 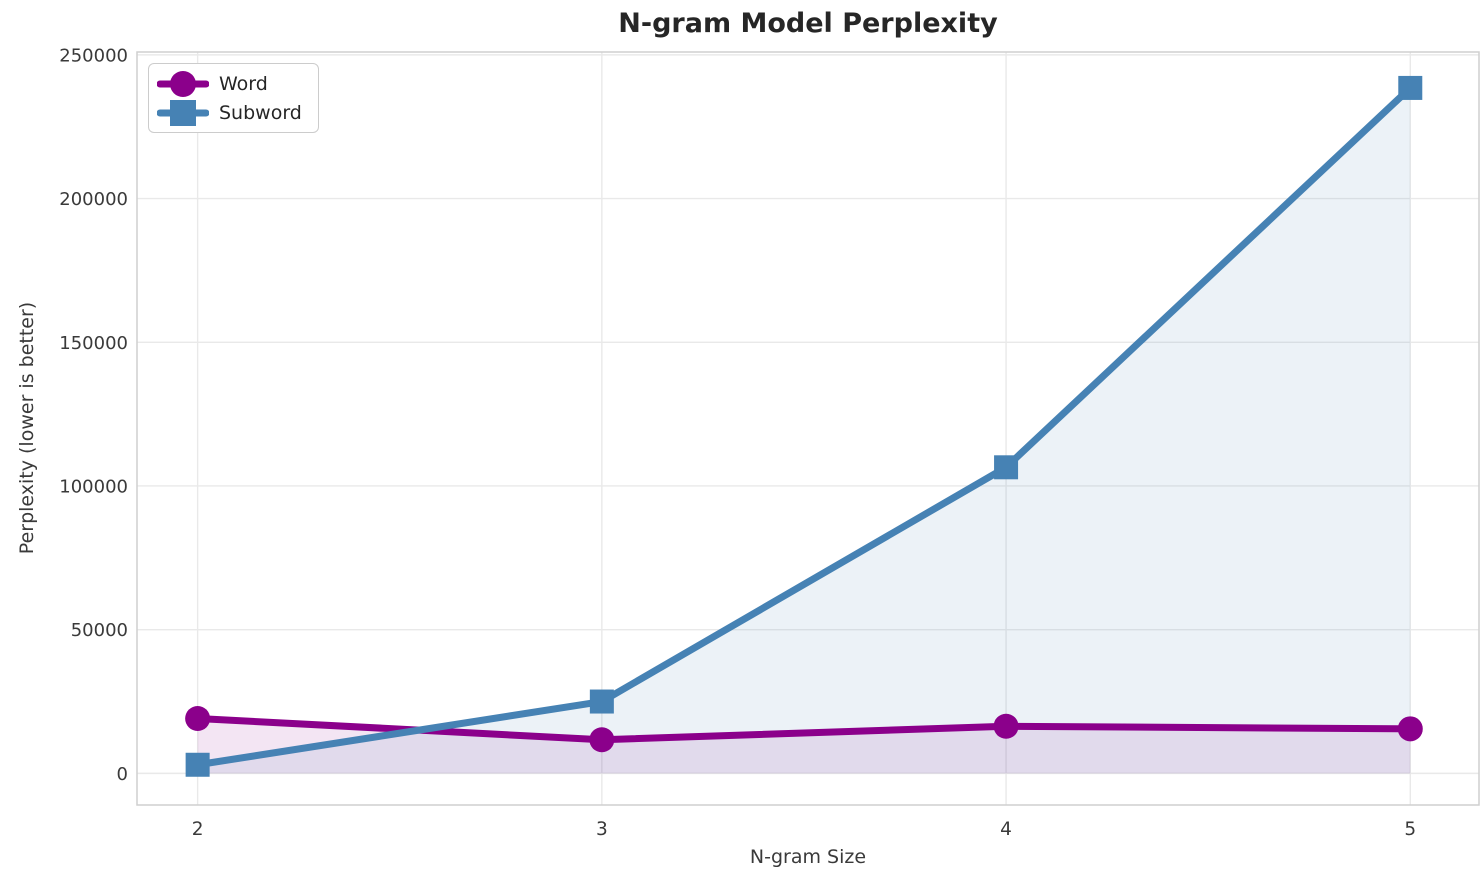 I want to click on square-marker-icon, so click(x=183, y=112).